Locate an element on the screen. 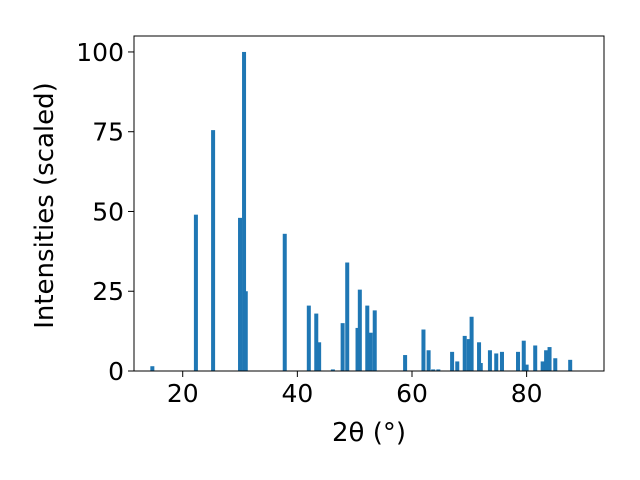 The image size is (640, 480). y-axis-ticks: 0 25 50 75 100 is located at coordinates (105, 212).